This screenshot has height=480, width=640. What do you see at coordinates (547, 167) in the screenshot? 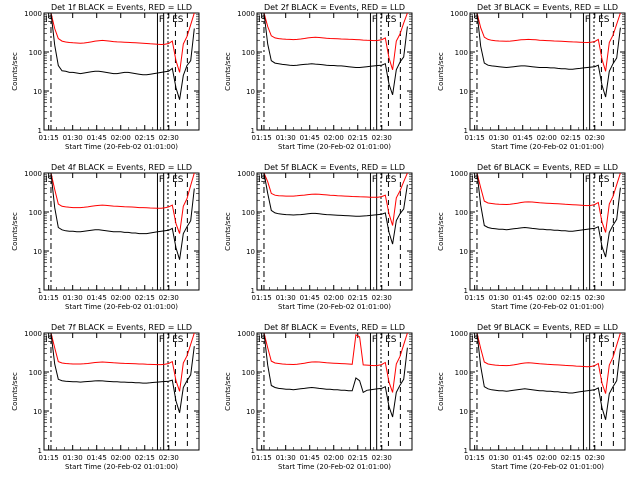
I see `panel-title: Det 6f BLACK = Events, RED = LLD` at bounding box center [547, 167].